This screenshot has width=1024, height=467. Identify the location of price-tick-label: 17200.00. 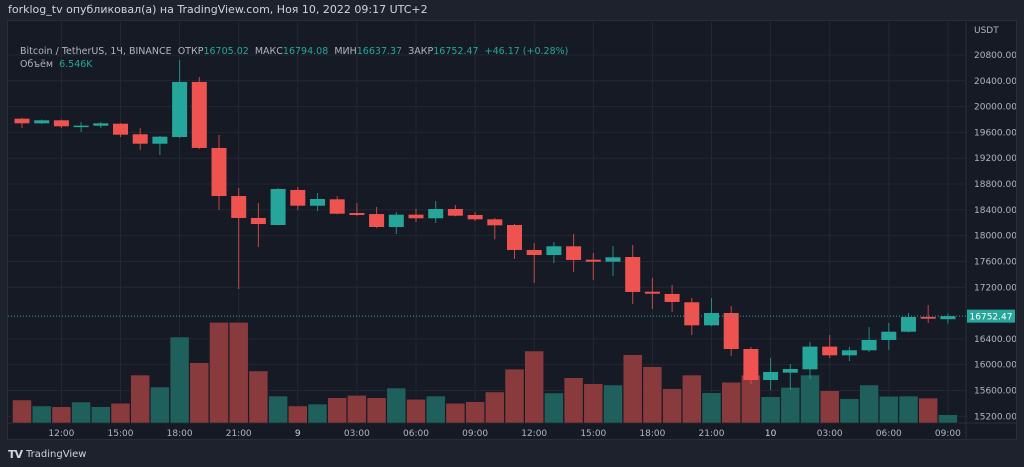
(995, 288).